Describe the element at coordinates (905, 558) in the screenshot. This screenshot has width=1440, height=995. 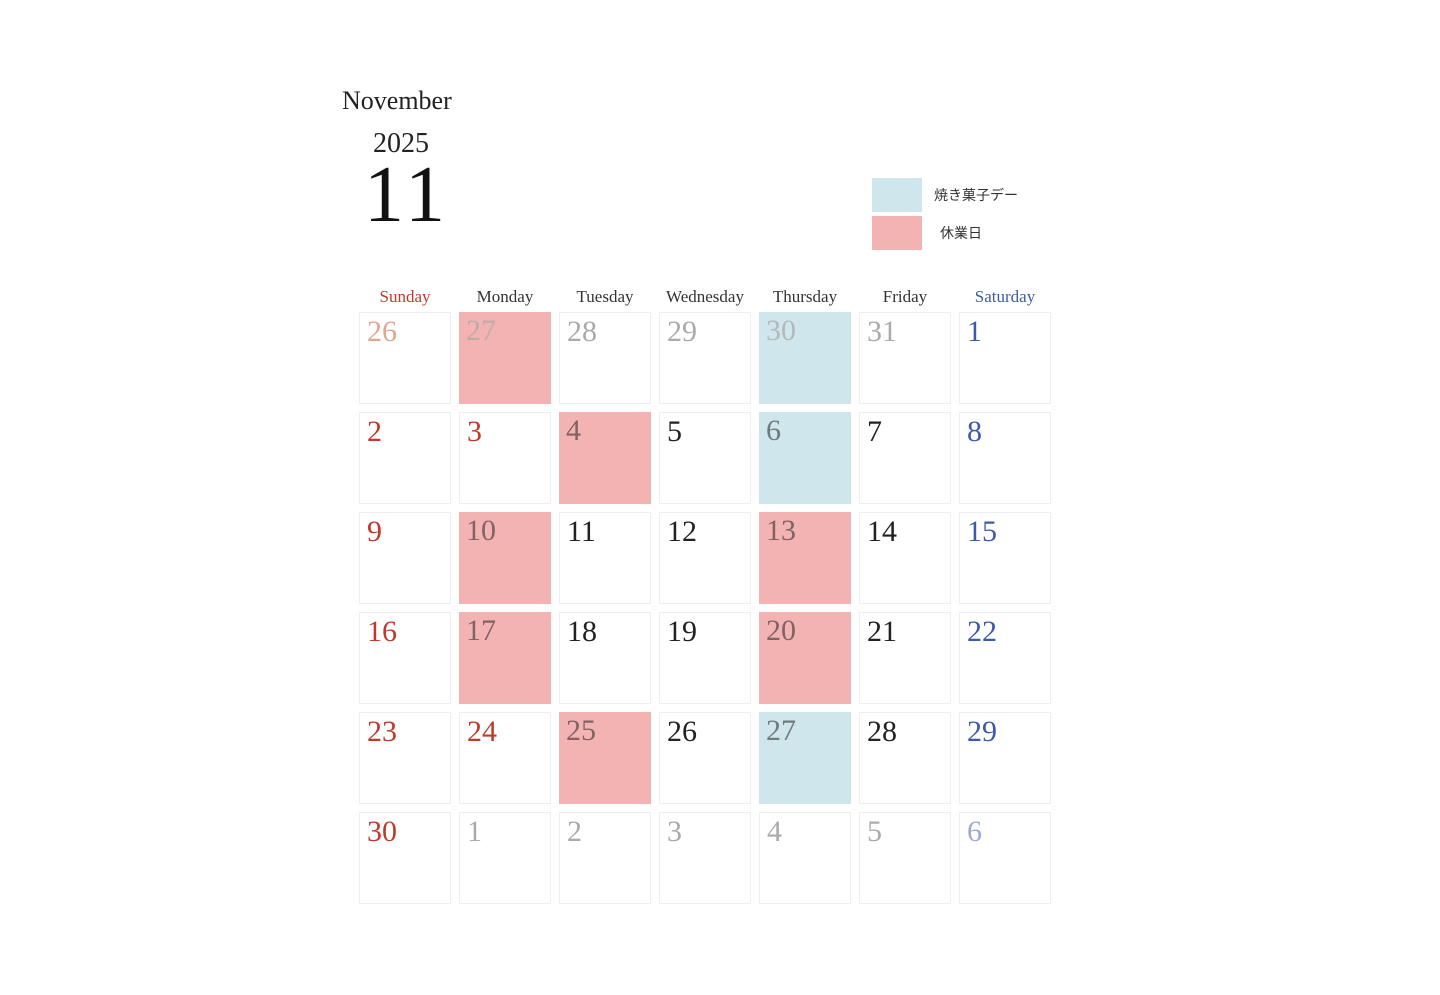
I see `day-cell: 14` at that location.